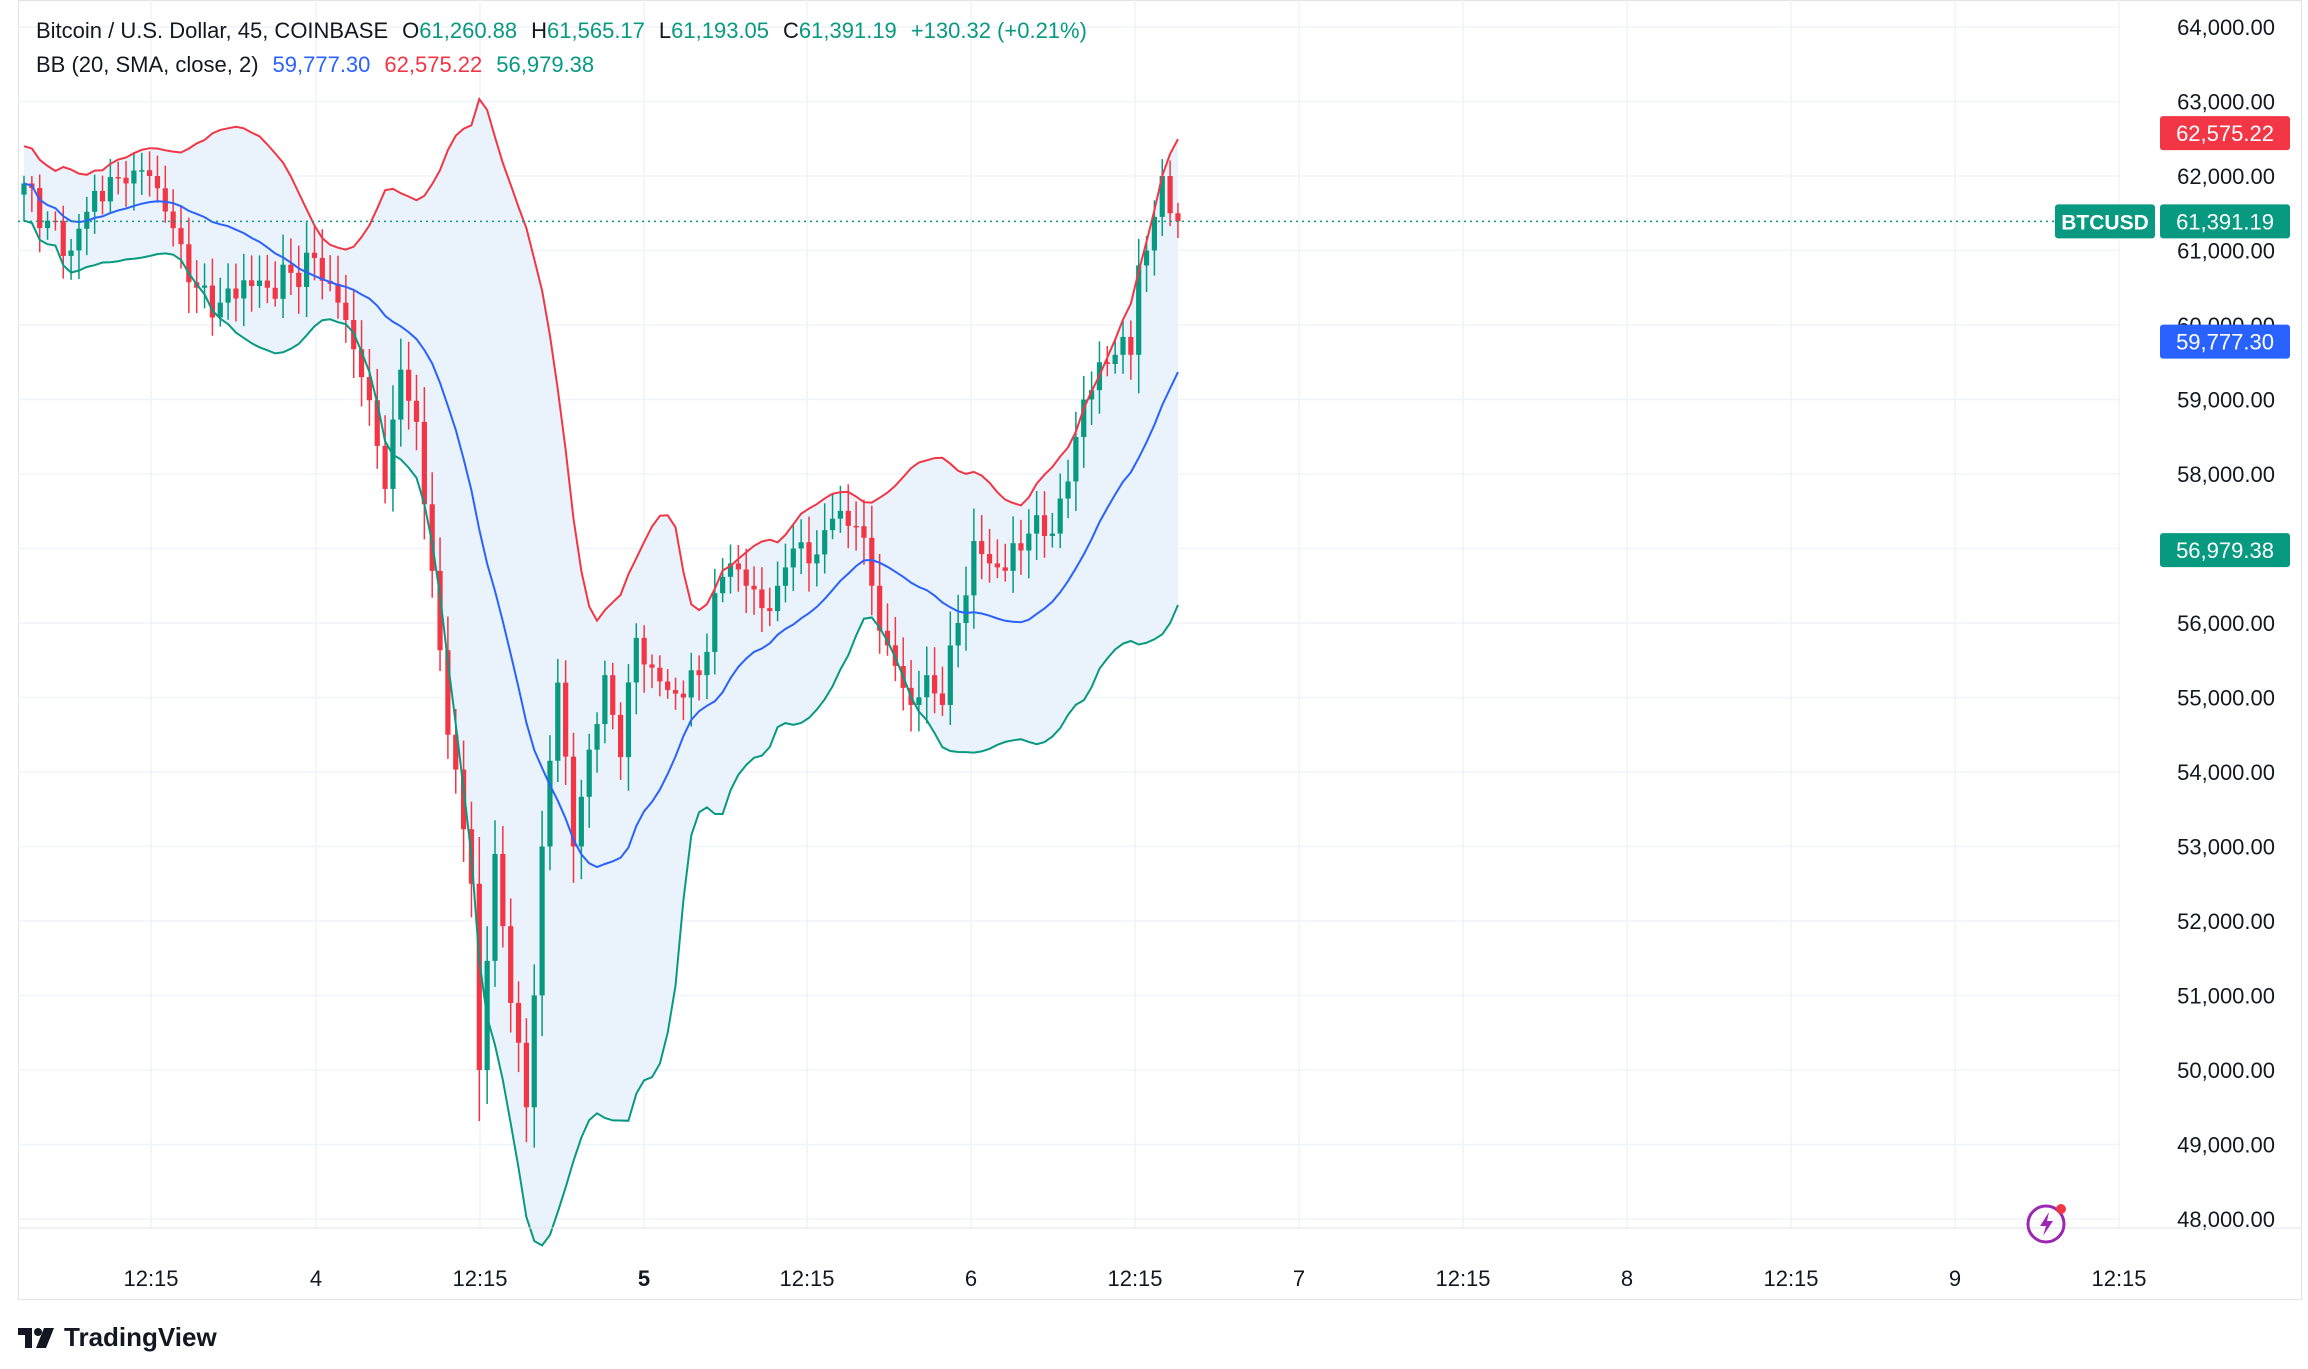 This screenshot has height=1369, width=2308. I want to click on price-tick-label: 54,000.00, so click(2226, 772).